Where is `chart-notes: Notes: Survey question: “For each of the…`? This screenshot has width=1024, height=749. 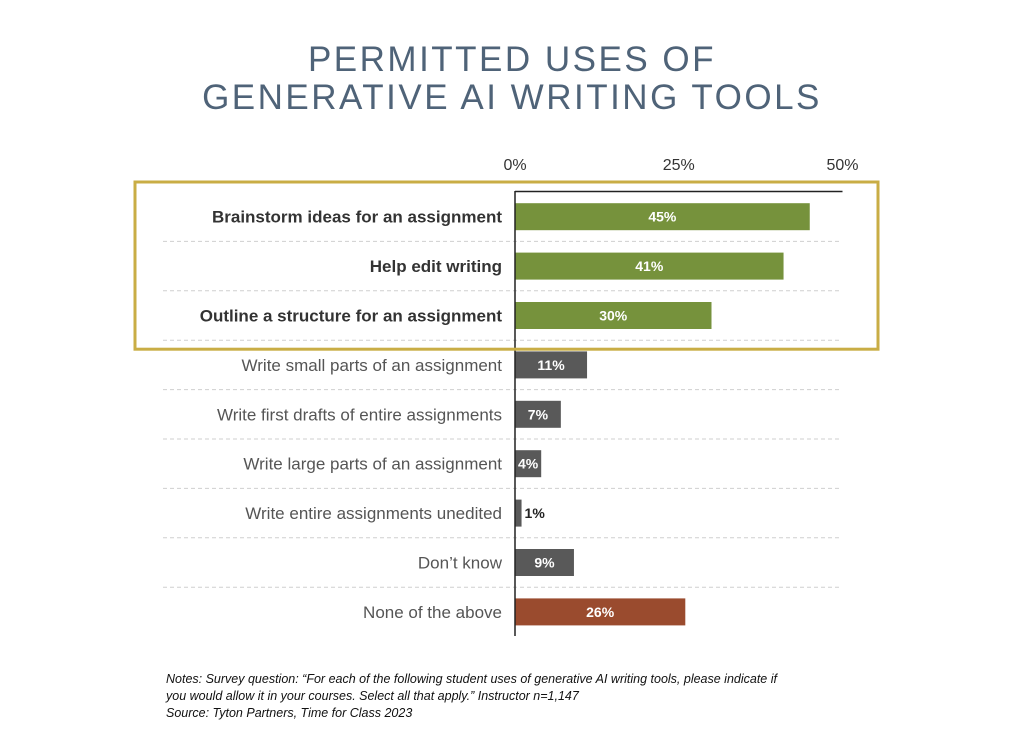 chart-notes: Notes: Survey question: “For each of the… is located at coordinates (516, 696).